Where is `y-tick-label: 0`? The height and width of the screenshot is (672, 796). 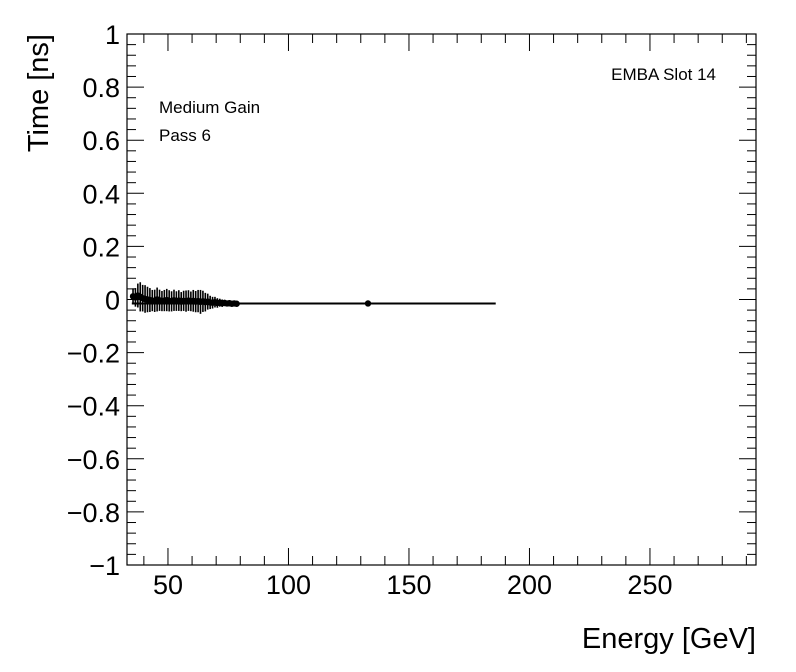 y-tick-label: 0 is located at coordinates (112, 301).